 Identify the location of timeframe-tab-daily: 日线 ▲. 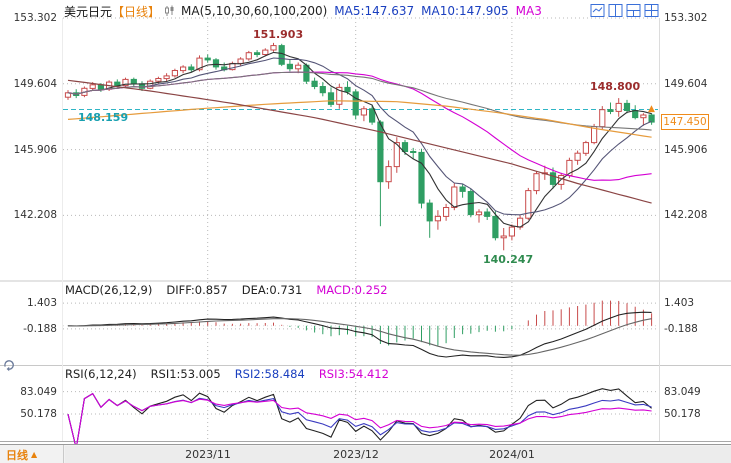
(21, 455).